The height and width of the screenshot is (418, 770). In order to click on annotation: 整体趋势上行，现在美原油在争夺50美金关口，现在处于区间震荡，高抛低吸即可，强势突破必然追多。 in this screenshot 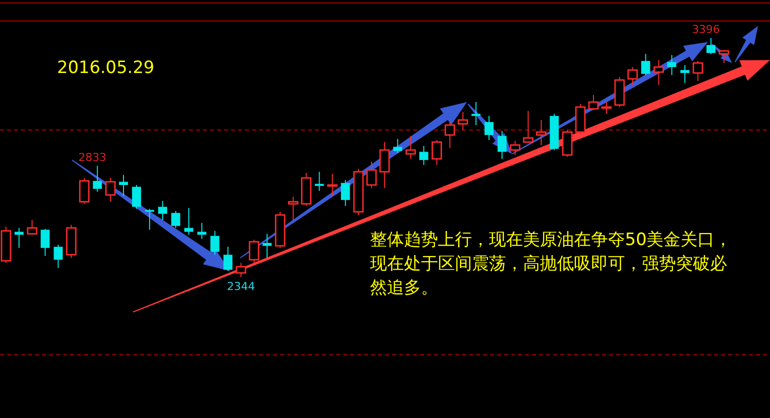, I will do `click(551, 264)`.